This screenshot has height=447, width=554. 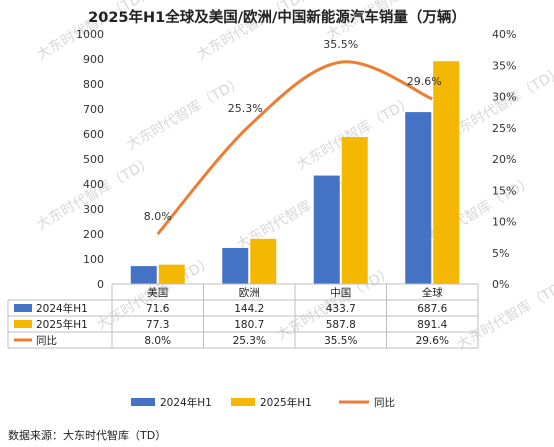 I want to click on y-right-tick-label: 10%, so click(x=504, y=222).